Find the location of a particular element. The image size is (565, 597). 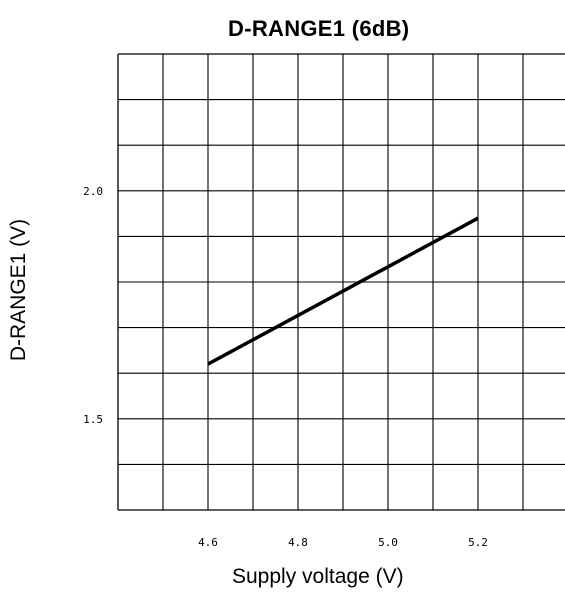

chart-title: D-RANGE1 (6dB) is located at coordinates (319, 28).